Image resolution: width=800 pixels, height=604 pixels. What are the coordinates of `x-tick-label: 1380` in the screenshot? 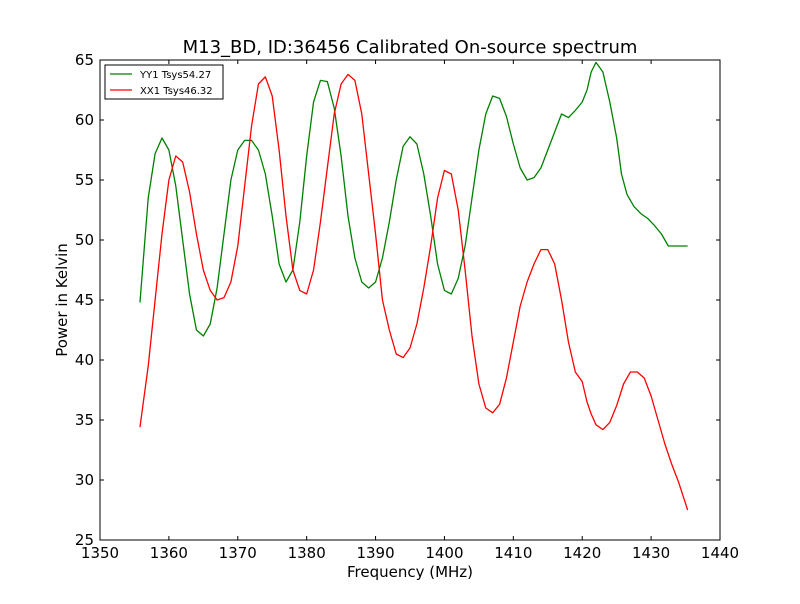 It's located at (307, 553).